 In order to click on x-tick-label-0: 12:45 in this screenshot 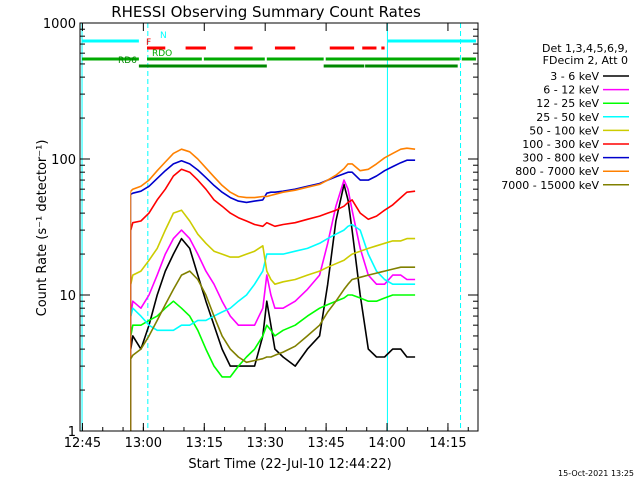, I will do `click(82, 443)`.